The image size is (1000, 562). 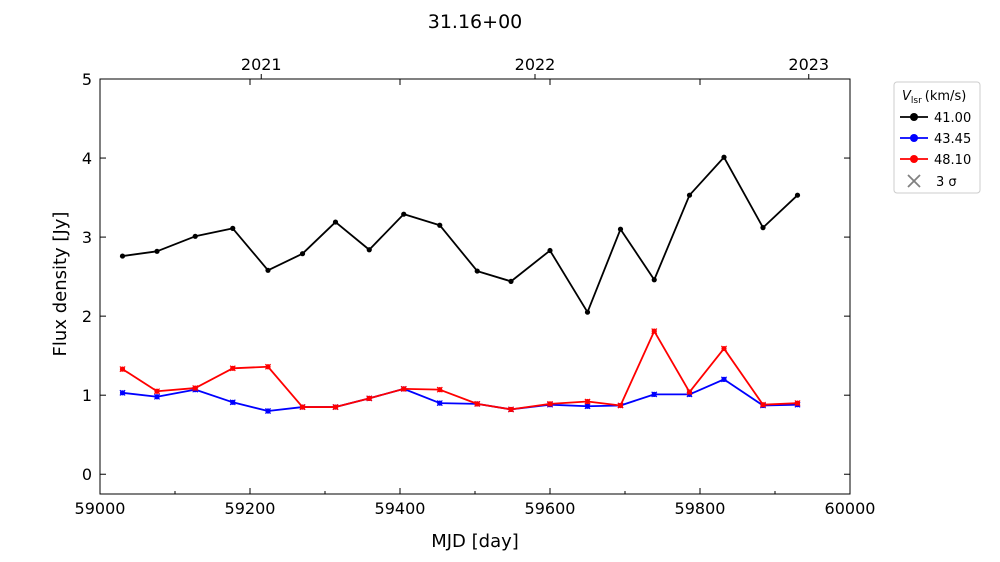 I want to click on legend-title: Vlsr (km/s), so click(x=934, y=97).